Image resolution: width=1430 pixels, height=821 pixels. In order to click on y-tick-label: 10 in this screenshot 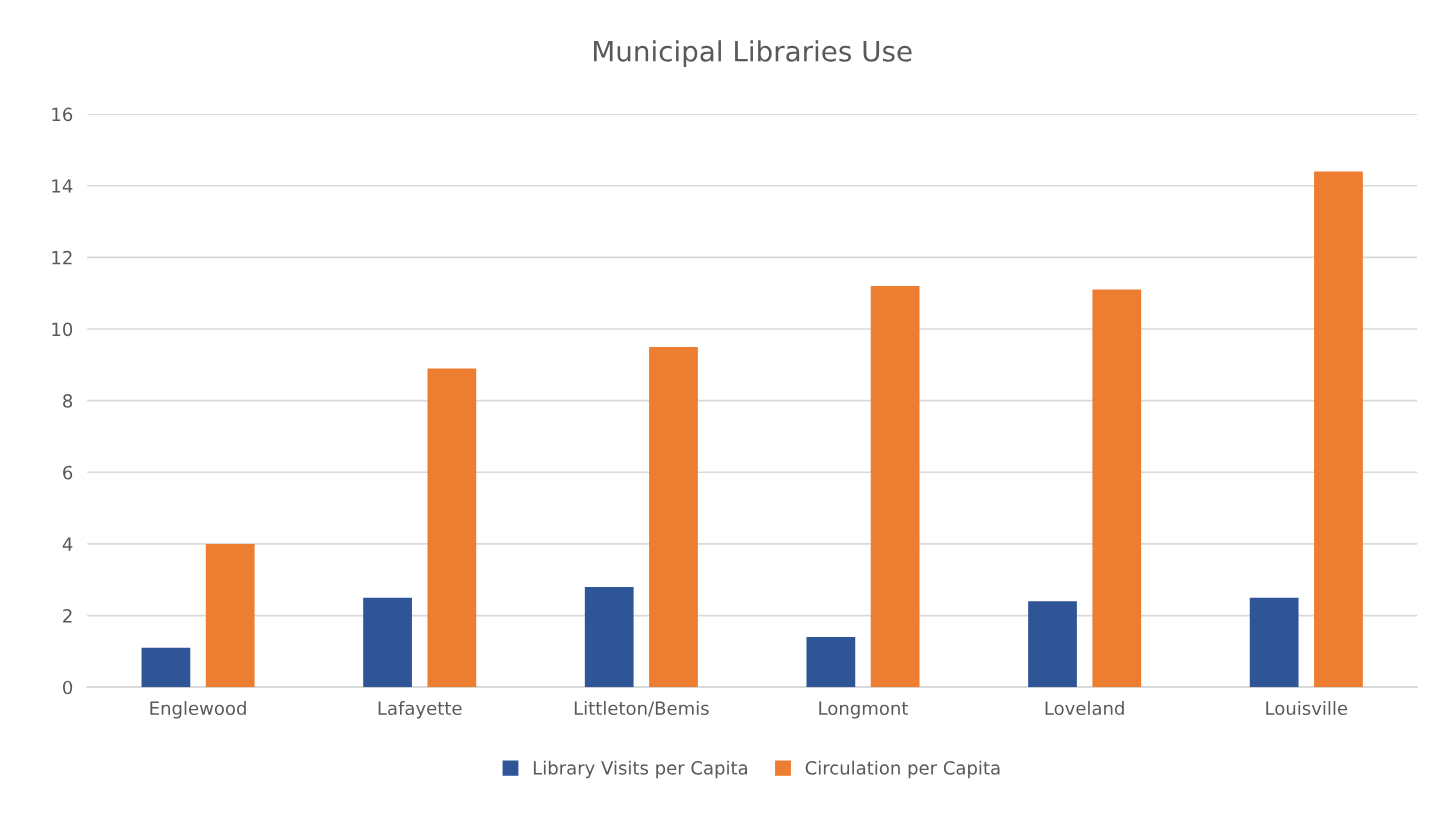, I will do `click(62, 329)`.